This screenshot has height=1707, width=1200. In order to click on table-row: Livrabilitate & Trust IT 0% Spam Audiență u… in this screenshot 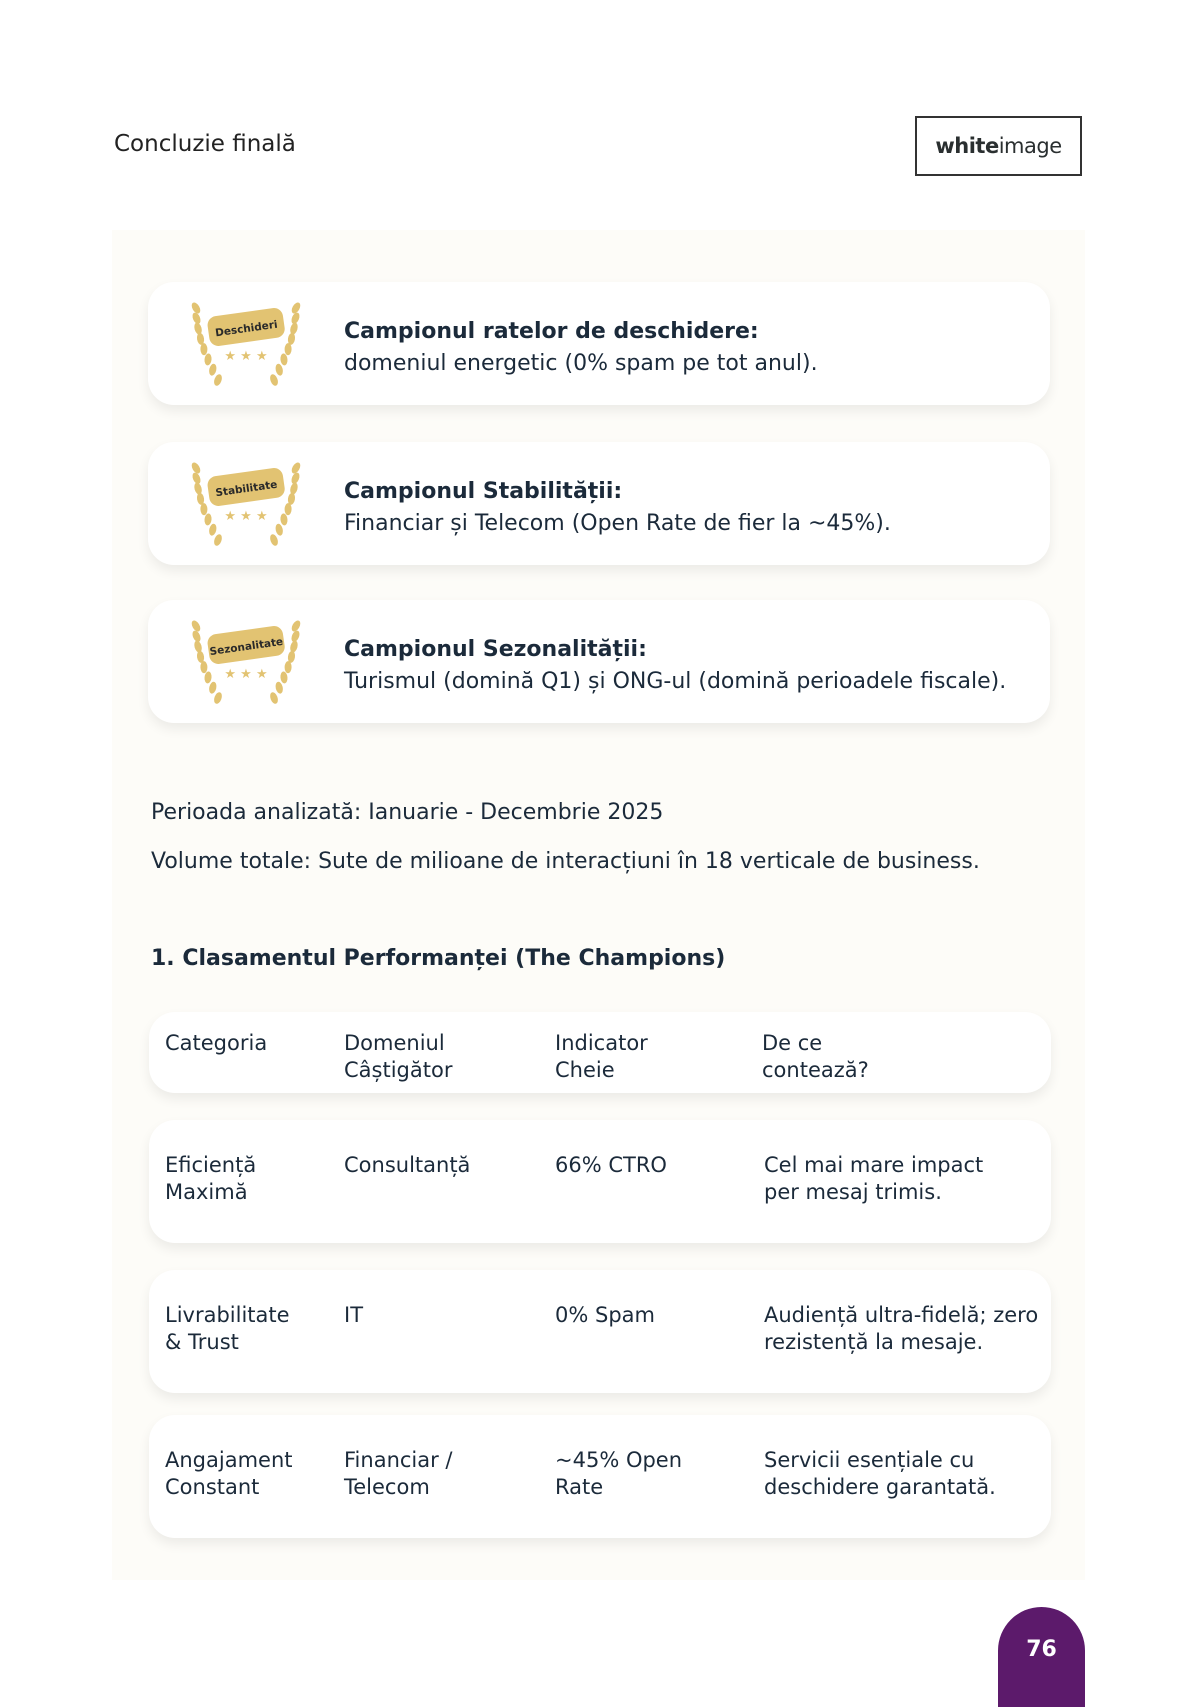, I will do `click(600, 1331)`.